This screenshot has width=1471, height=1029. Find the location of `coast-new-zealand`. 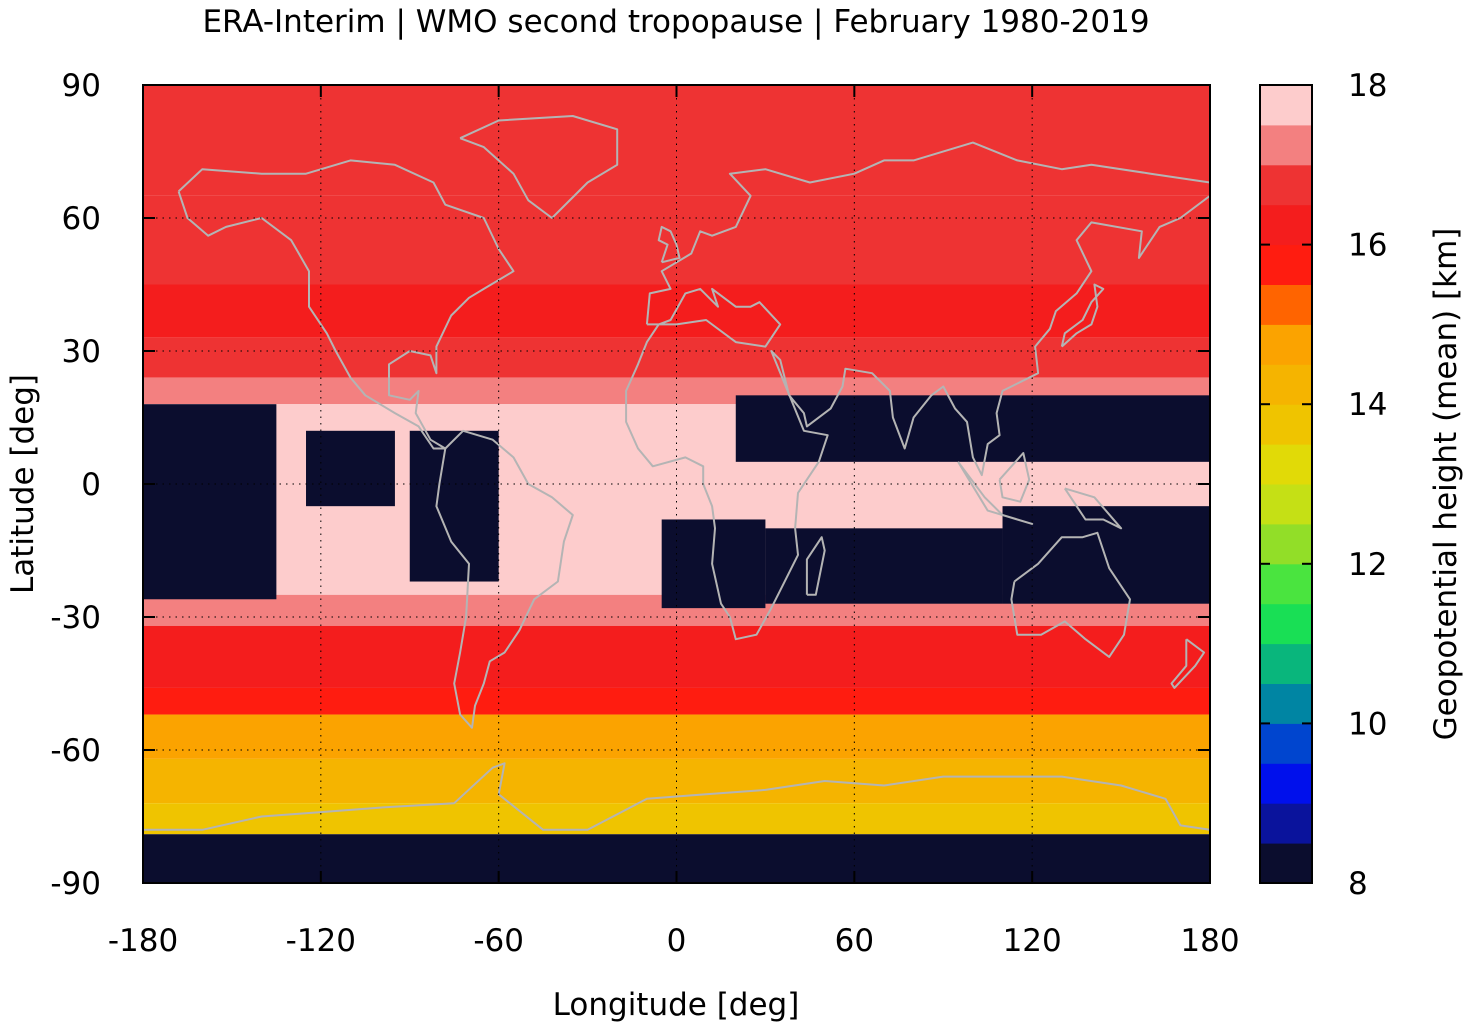

coast-new-zealand is located at coordinates (1188, 663).